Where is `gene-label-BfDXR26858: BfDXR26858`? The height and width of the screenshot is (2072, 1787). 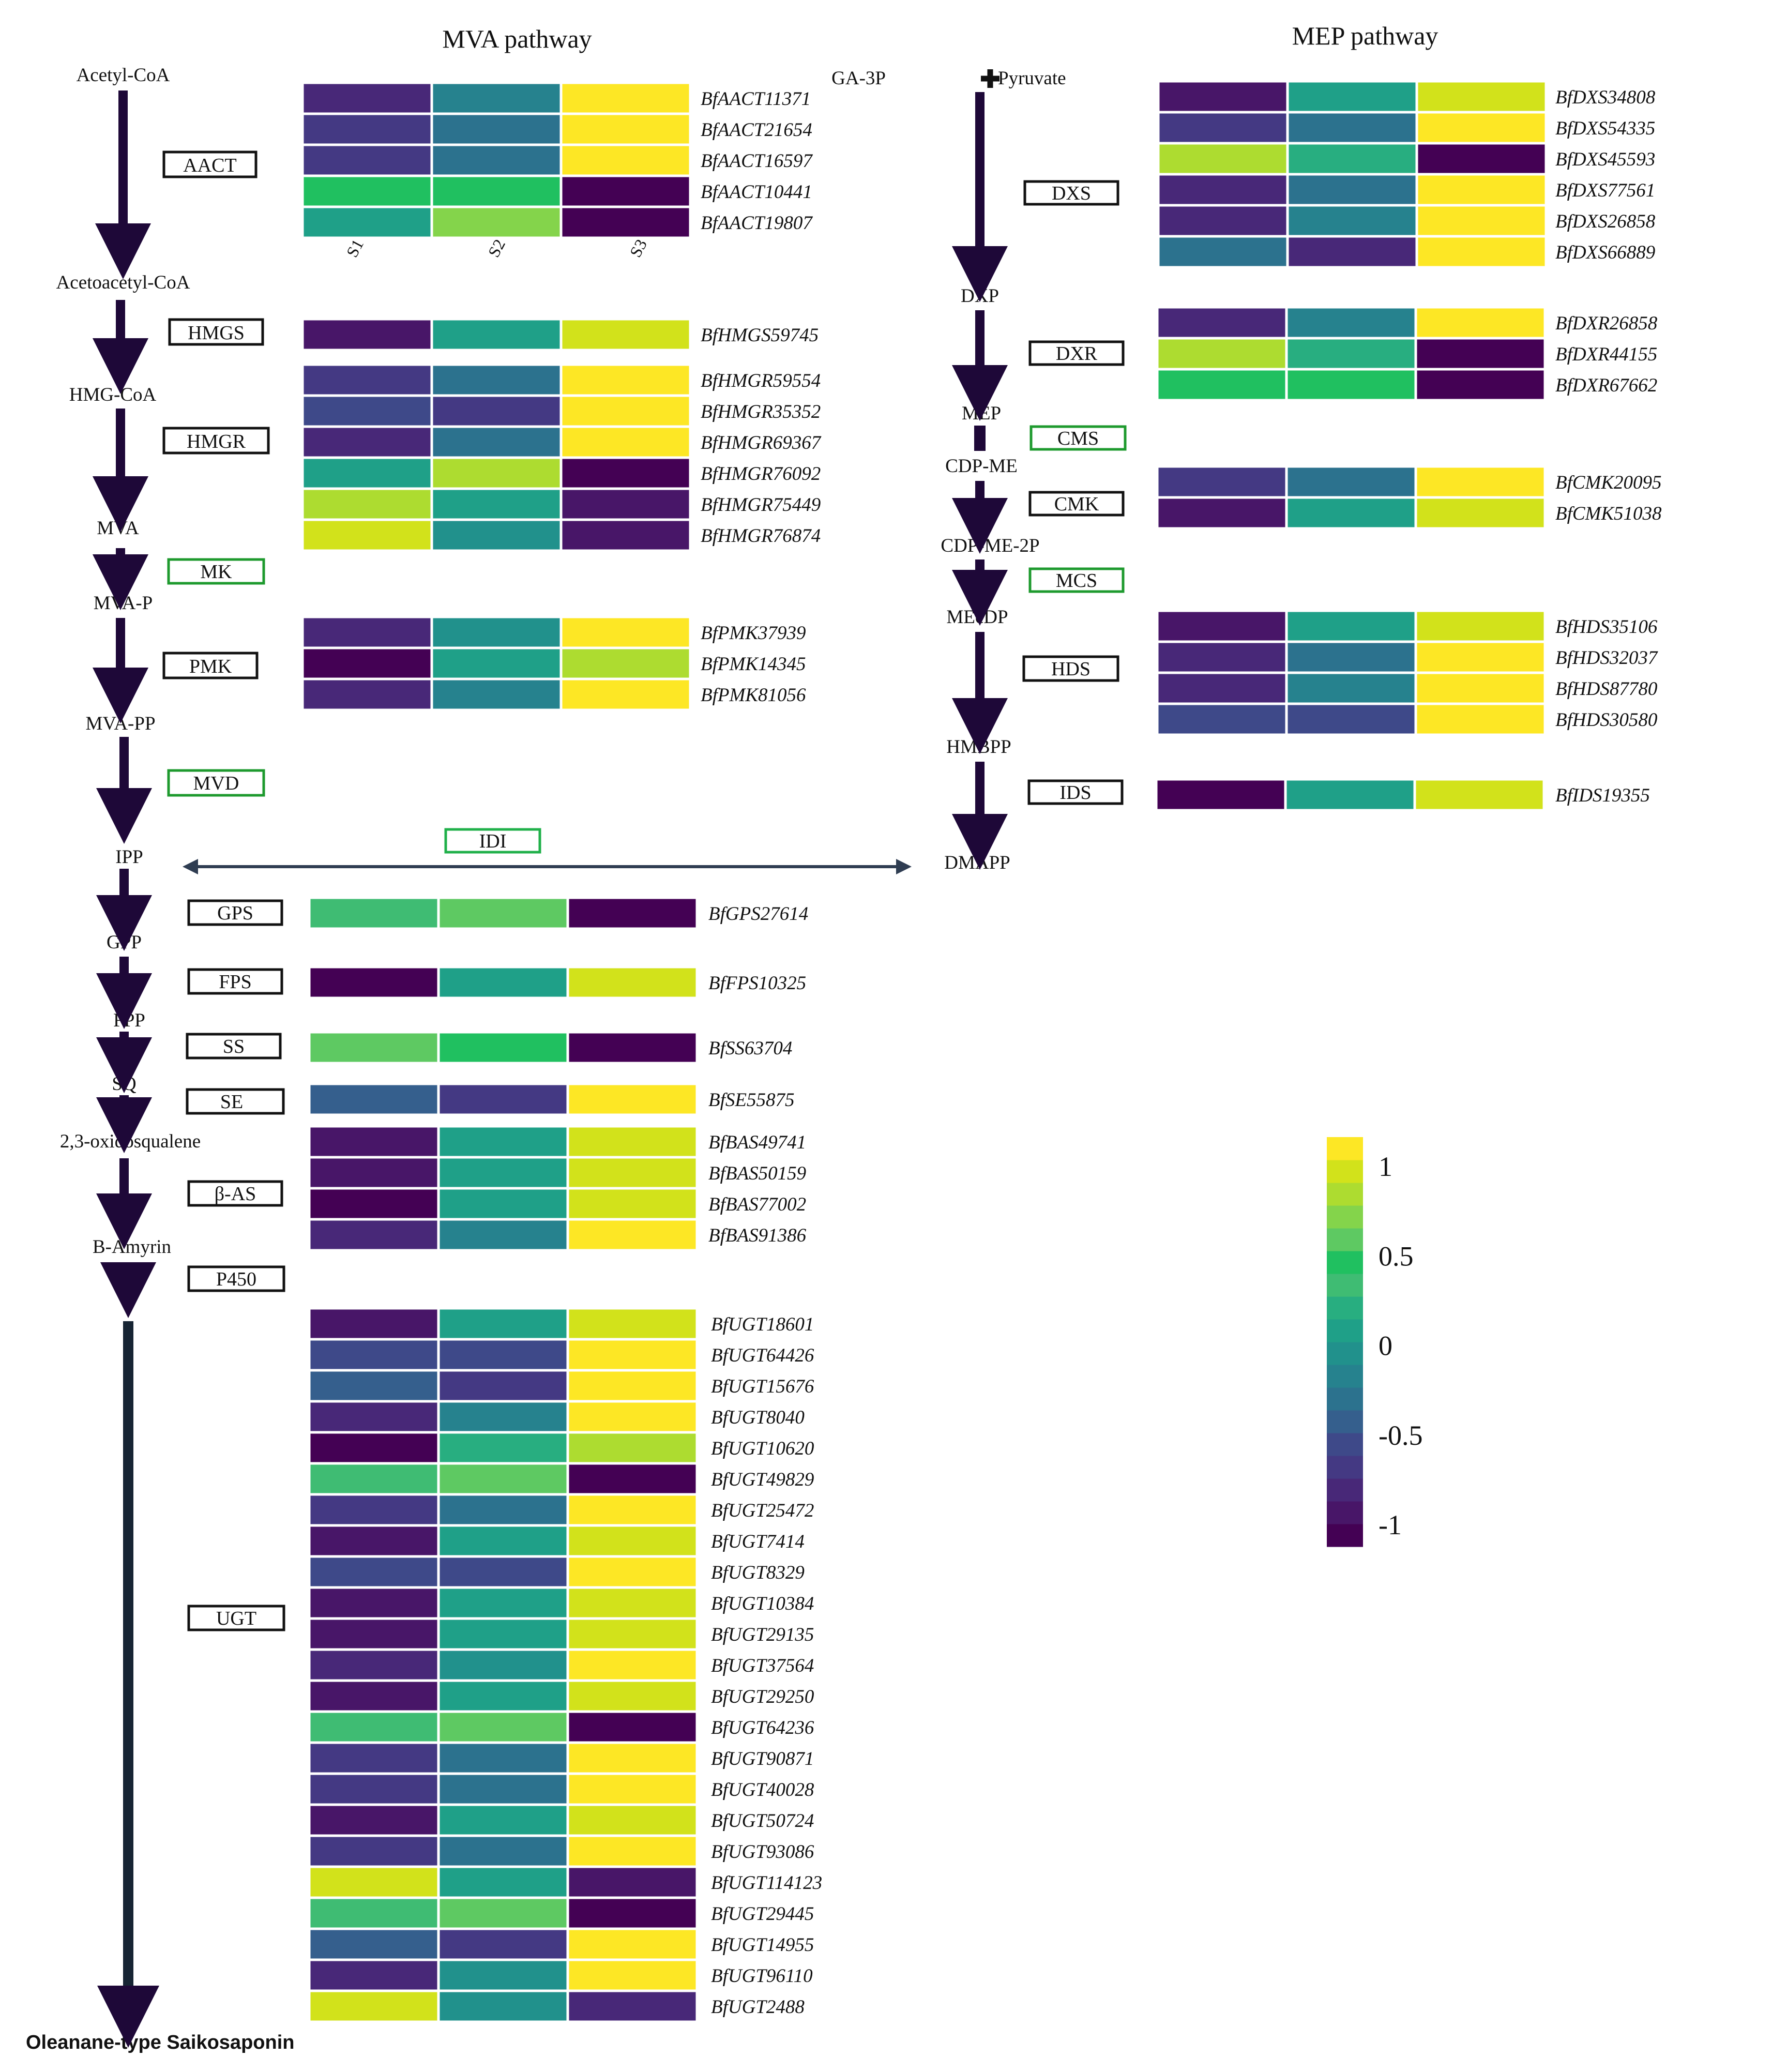
gene-label-BfDXR26858: BfDXR26858 is located at coordinates (1606, 323).